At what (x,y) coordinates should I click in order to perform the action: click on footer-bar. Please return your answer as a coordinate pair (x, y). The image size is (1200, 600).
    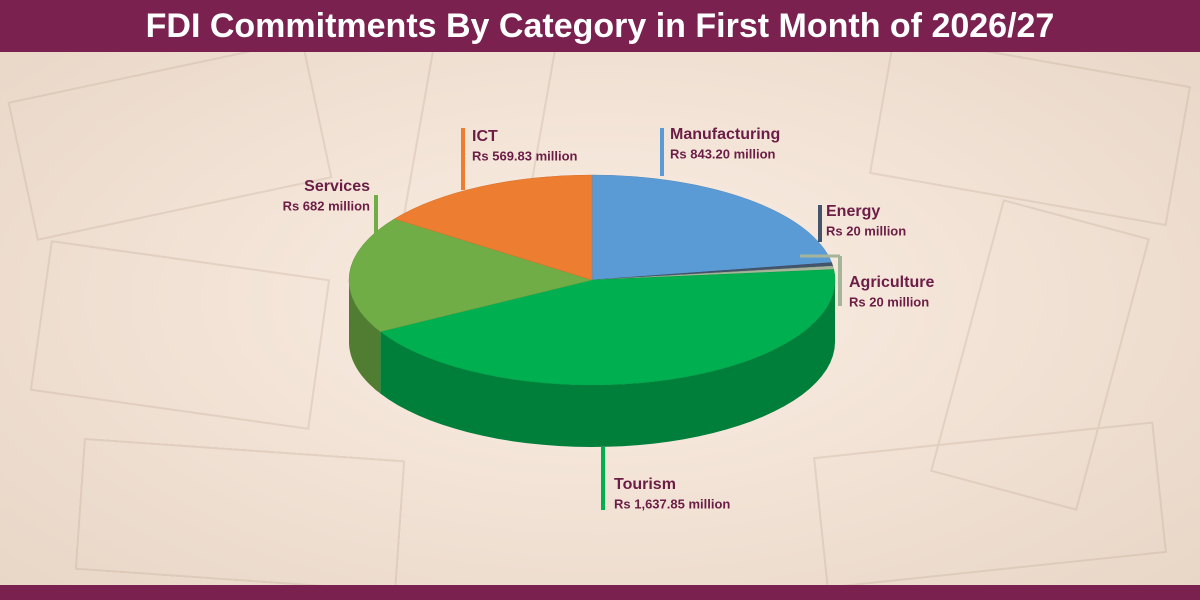
    Looking at the image, I should click on (600, 592).